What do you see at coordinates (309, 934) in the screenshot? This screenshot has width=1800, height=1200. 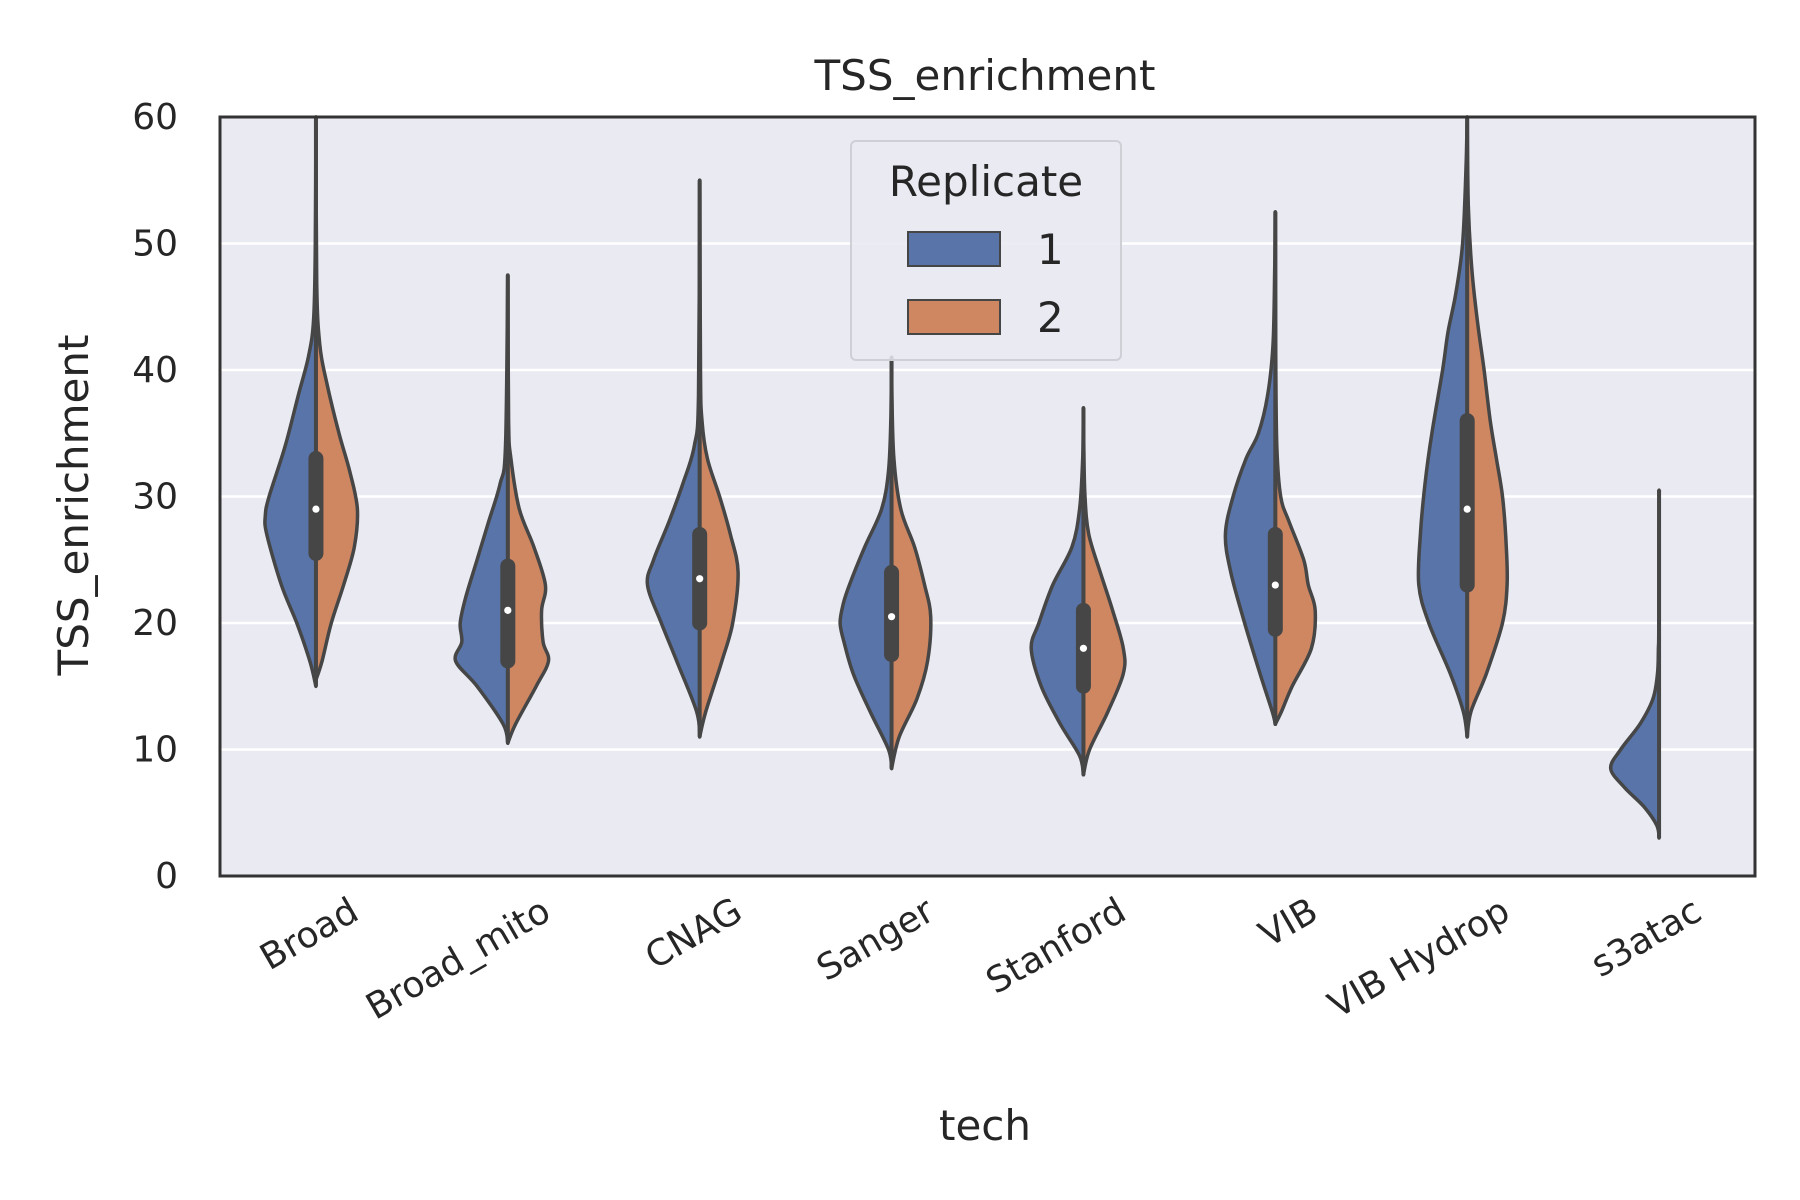 I see `x-tick-label: Broad` at bounding box center [309, 934].